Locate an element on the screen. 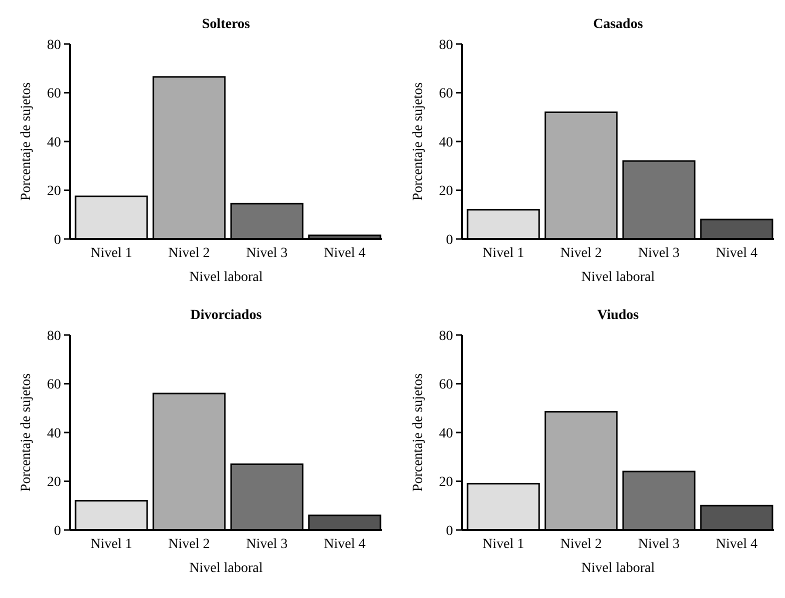 The image size is (785, 598). chart-title: Viudos is located at coordinates (618, 315).